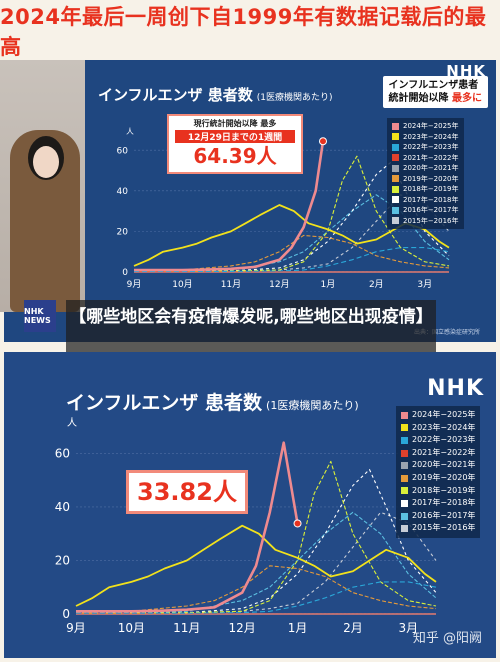 This screenshot has height=662, width=500. I want to click on x-tick-label: 12月, so click(242, 628).